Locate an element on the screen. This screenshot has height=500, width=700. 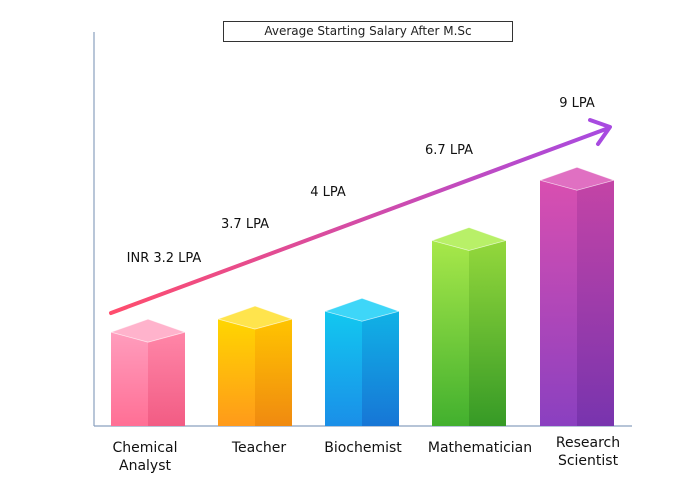
chart-title: Average Starting Salary After M.Sc is located at coordinates (368, 31).